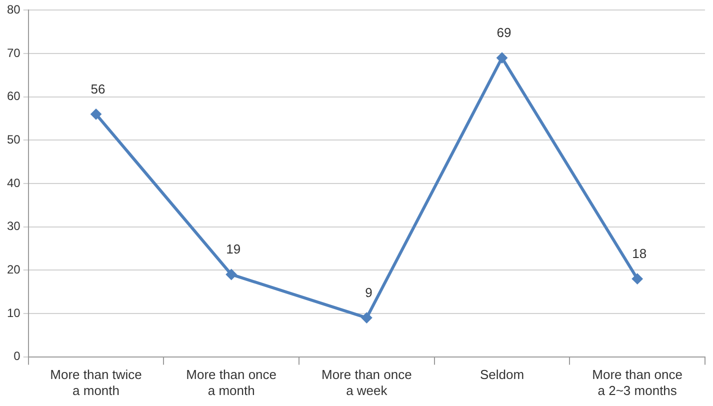  Describe the element at coordinates (639, 253) in the screenshot. I see `data-label: 18` at that location.